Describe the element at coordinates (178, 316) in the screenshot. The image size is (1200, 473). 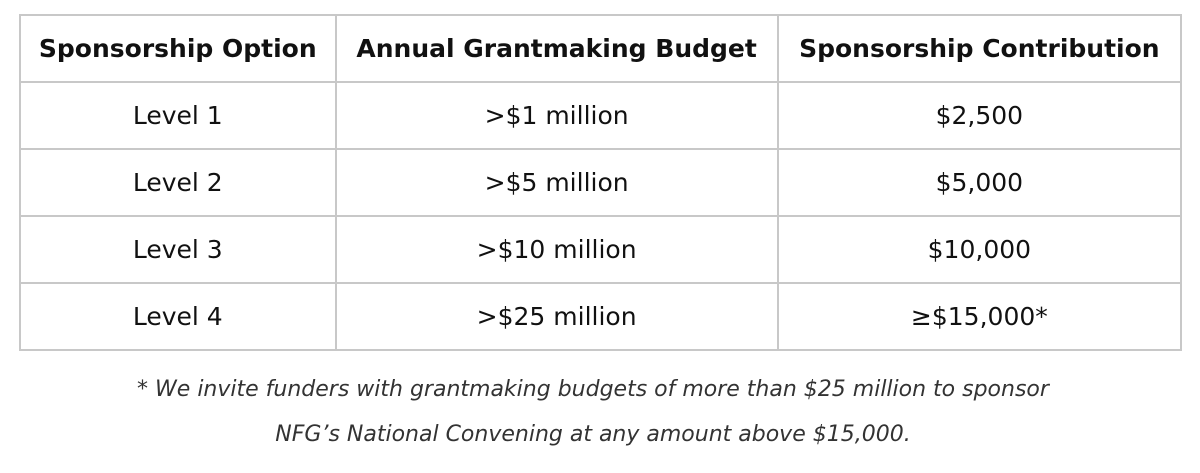
I see `cell-option: Level 4` at that location.